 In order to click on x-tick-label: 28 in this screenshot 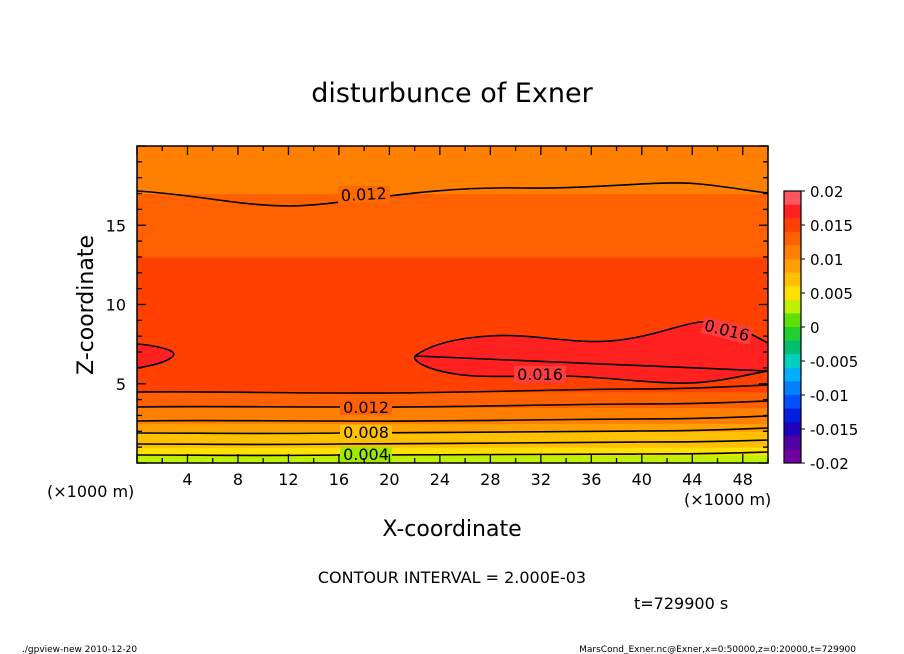, I will do `click(490, 479)`.